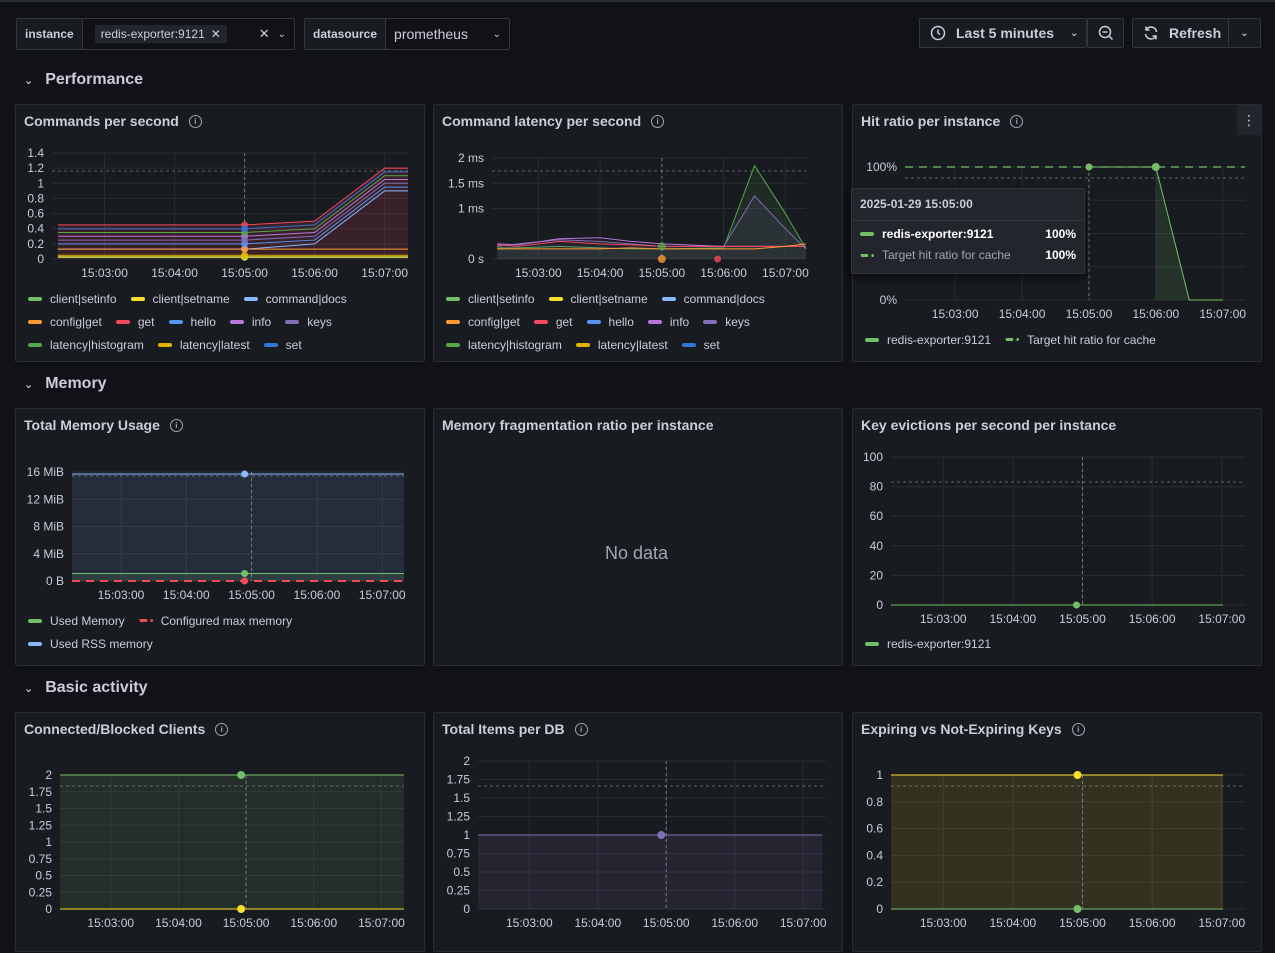 The height and width of the screenshot is (953, 1275). What do you see at coordinates (160, 34) in the screenshot?
I see `instance-chip: redis-exporter:9121 ✕` at bounding box center [160, 34].